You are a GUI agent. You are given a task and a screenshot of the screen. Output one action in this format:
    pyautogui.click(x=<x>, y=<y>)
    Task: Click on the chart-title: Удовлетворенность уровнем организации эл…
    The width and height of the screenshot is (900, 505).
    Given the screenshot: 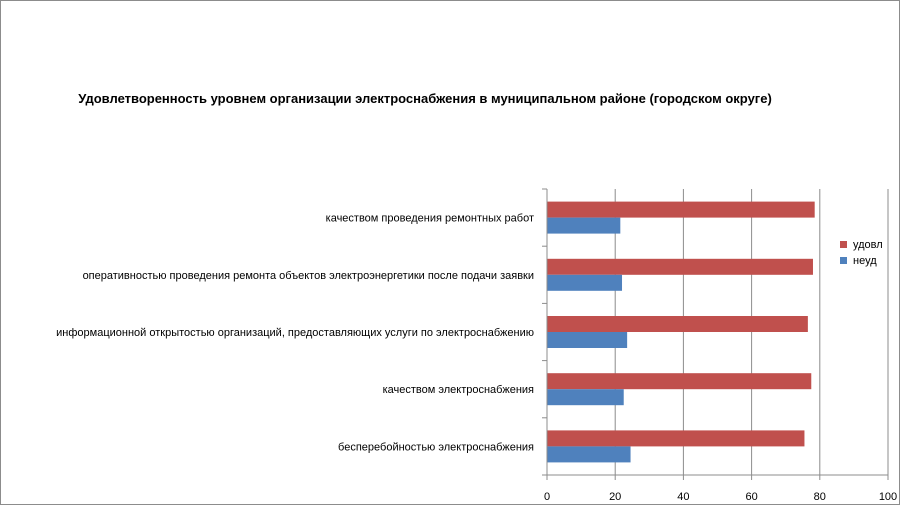 What is the action you would take?
    pyautogui.click(x=425, y=98)
    